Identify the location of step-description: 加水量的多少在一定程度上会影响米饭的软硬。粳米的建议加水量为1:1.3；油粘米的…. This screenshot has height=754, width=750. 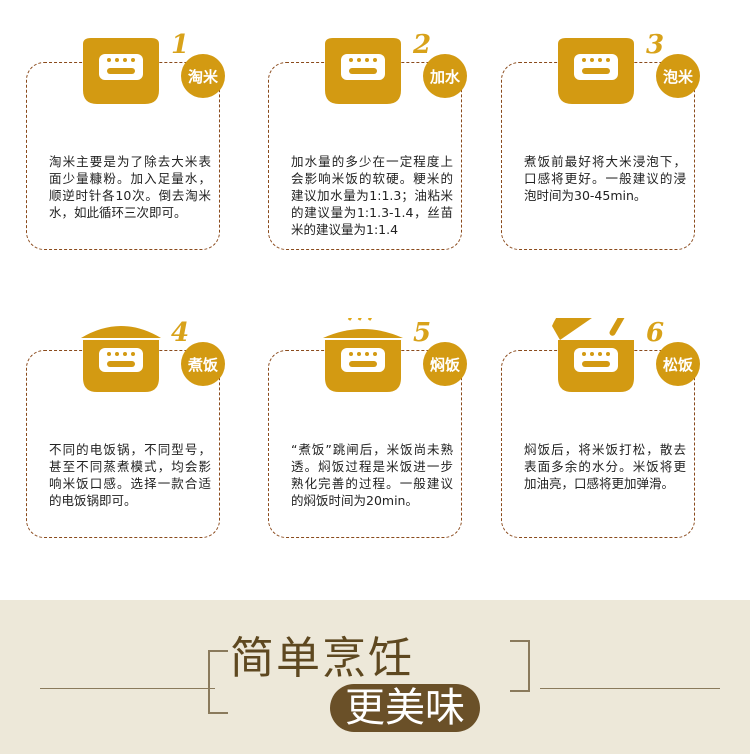
(372, 195).